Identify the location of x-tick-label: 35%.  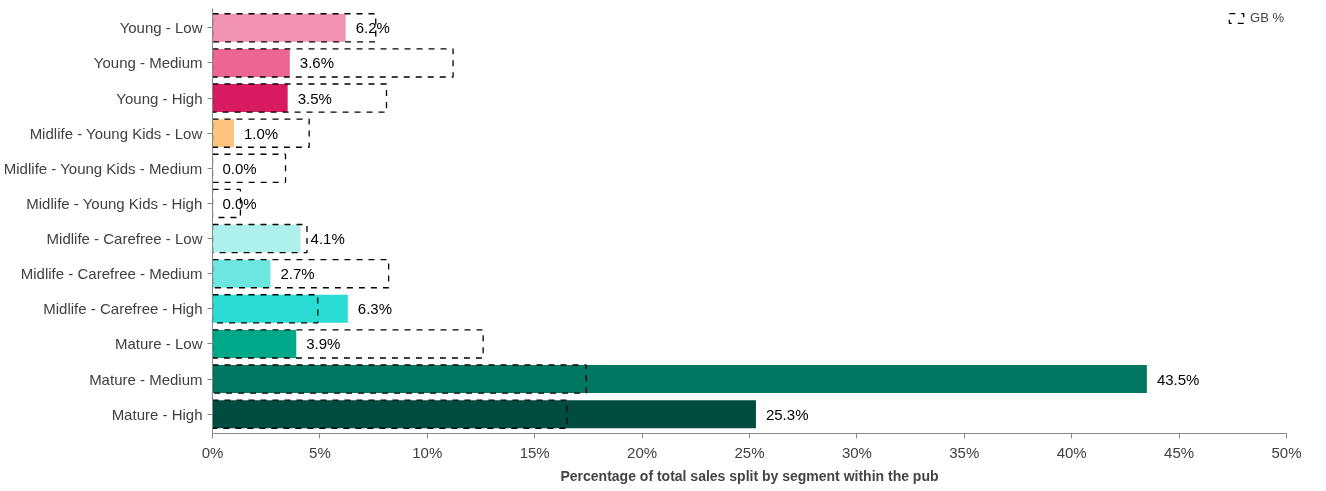
(964, 452).